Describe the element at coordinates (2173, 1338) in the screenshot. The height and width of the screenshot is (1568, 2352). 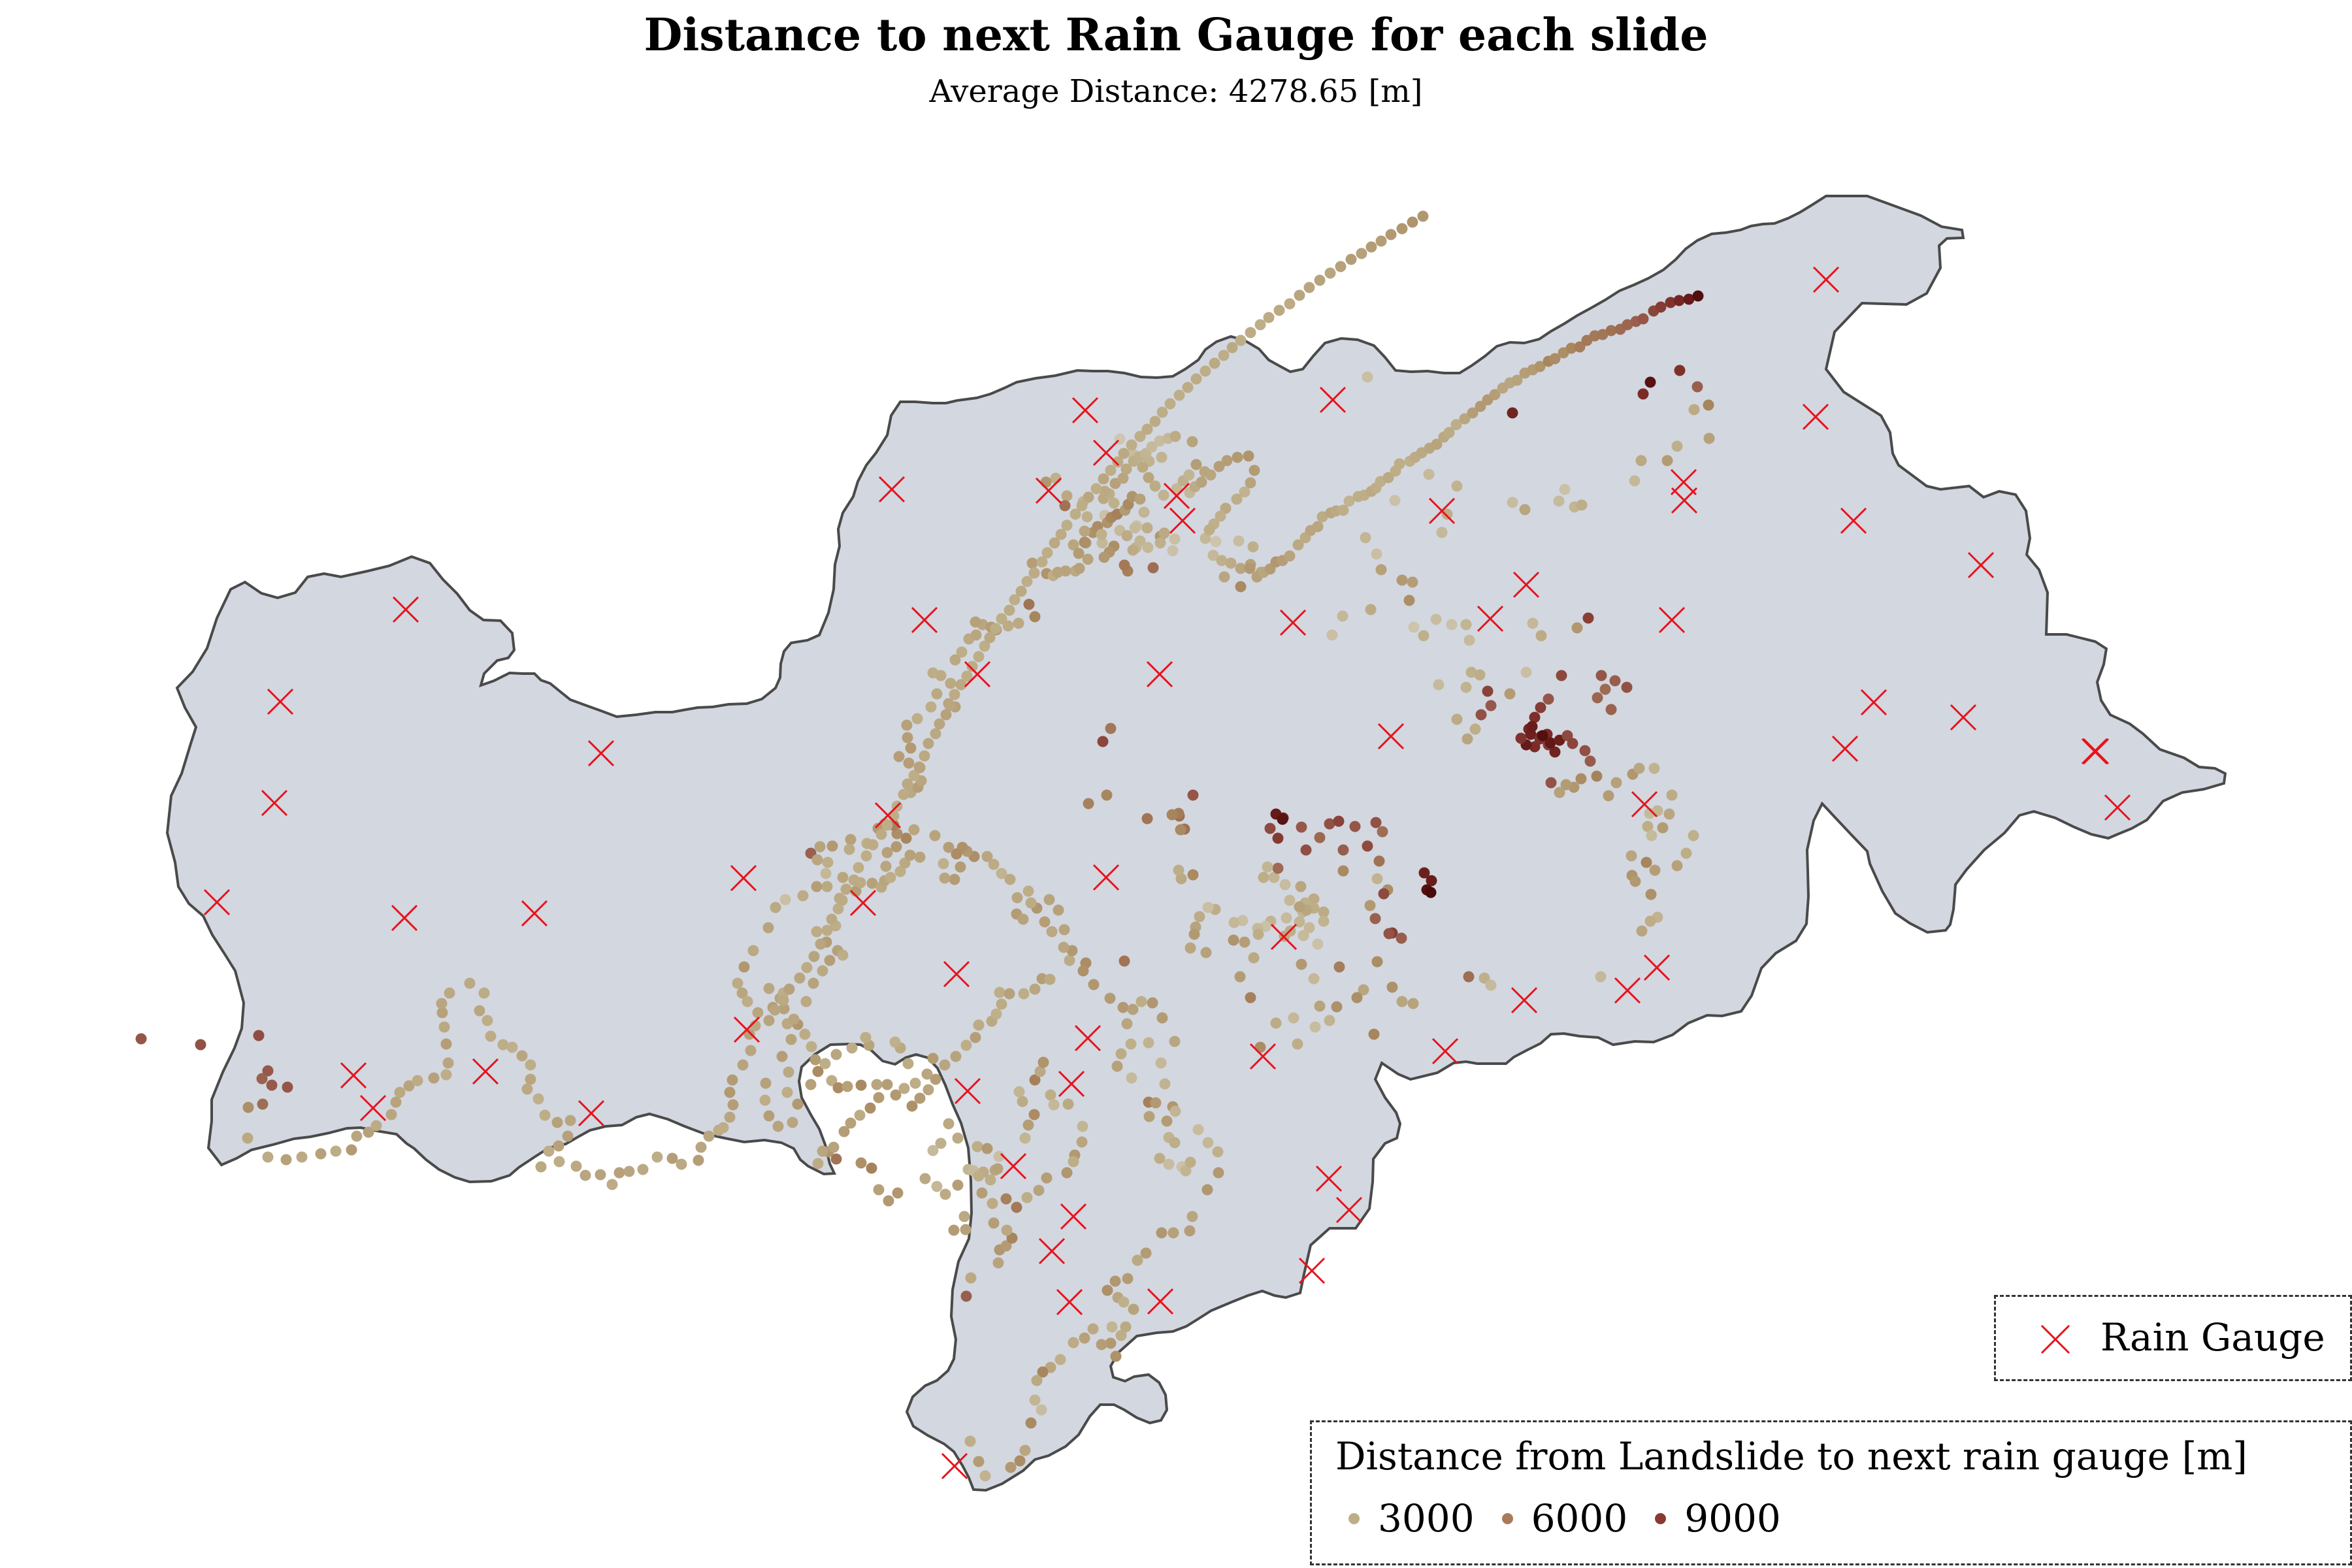
I see `rain-gauge-legend: Rain Gauge` at that location.